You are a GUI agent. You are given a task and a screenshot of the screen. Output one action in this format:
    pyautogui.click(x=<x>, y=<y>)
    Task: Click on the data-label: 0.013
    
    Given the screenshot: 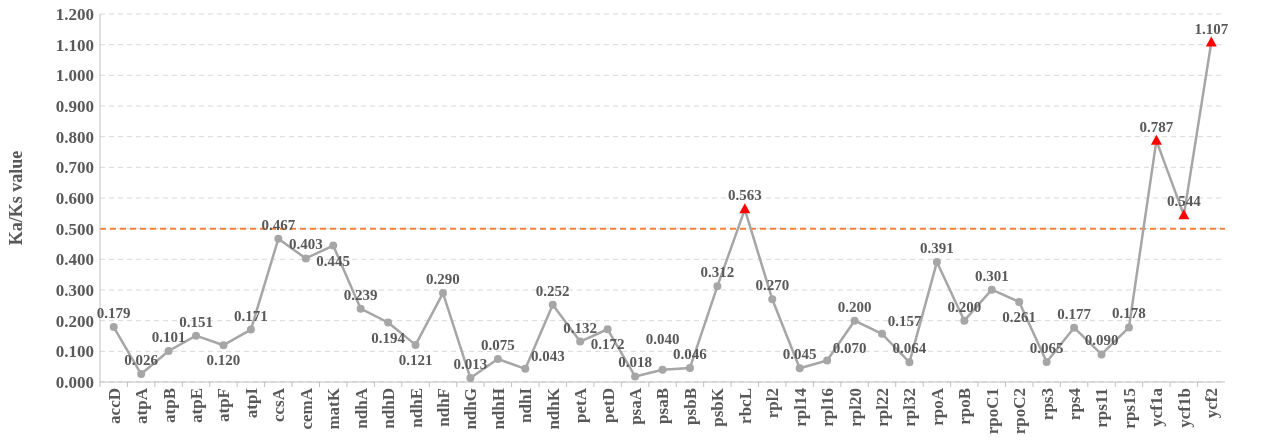 What is the action you would take?
    pyautogui.click(x=470, y=364)
    